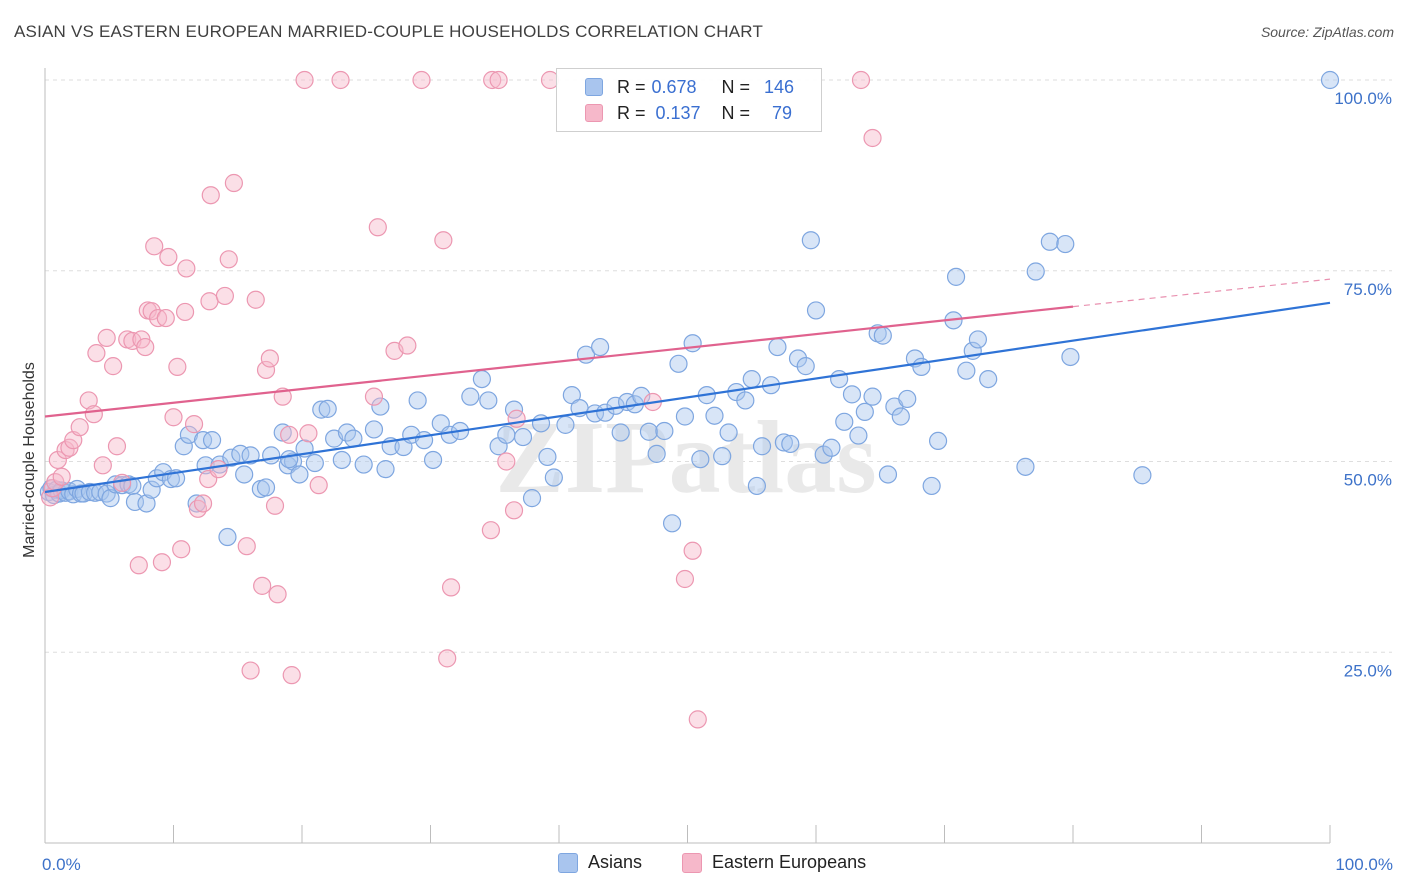 The width and height of the screenshot is (1406, 892). I want to click on legend-label-asians: Asians, so click(615, 862).